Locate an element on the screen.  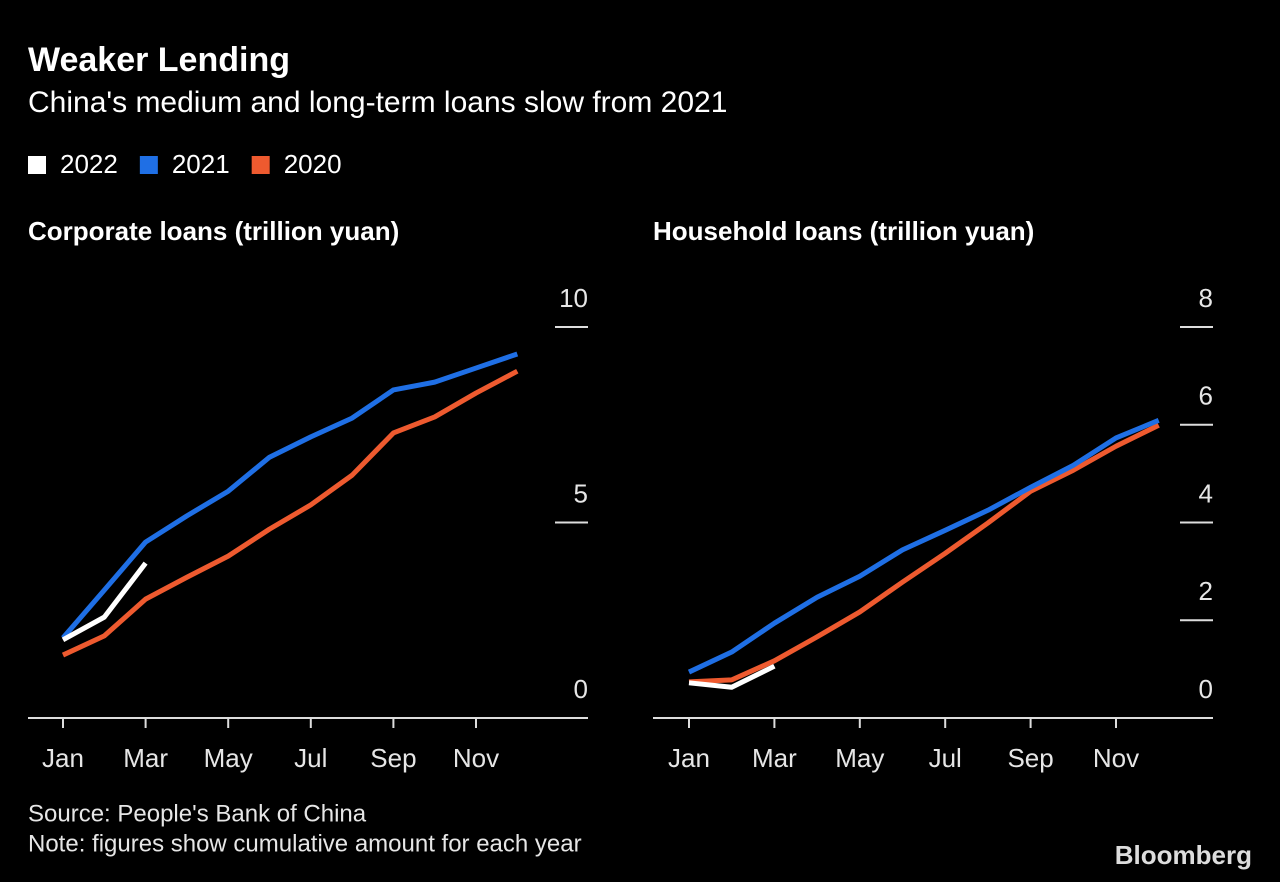
y-tick-label: 4 is located at coordinates (1206, 493).